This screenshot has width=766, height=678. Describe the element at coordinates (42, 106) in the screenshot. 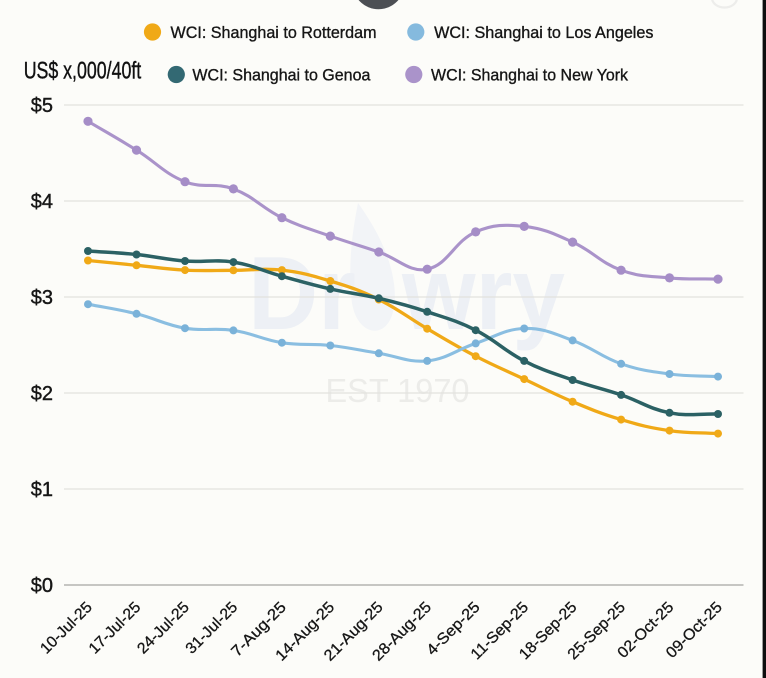

I see `svg-text: $5` at that location.